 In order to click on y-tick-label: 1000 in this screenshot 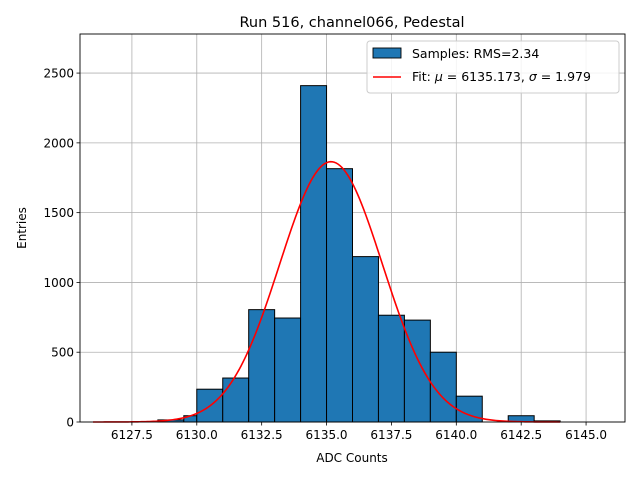, I will do `click(58, 283)`.